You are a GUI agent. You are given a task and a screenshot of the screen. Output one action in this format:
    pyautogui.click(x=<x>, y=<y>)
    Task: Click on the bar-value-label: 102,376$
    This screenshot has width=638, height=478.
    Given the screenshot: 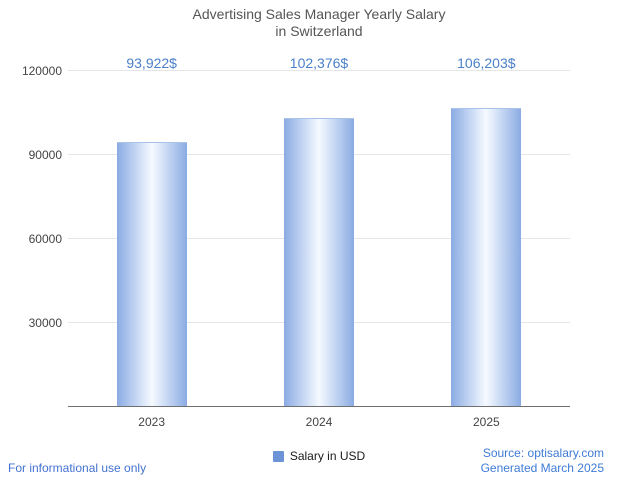 What is the action you would take?
    pyautogui.click(x=319, y=63)
    